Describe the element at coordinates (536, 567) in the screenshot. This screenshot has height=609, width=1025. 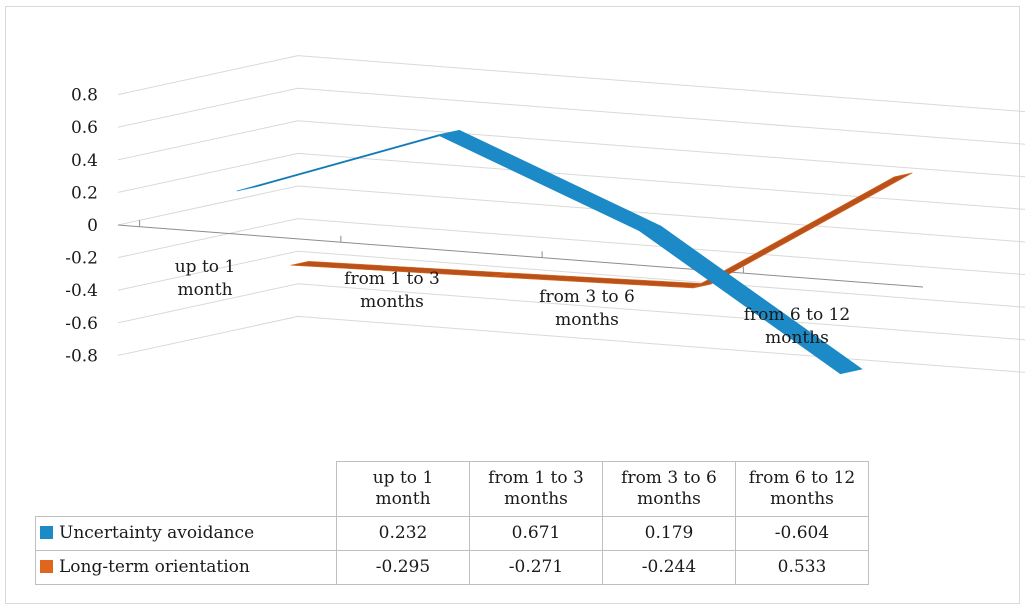
I see `data-table-cell: -0.271` at that location.